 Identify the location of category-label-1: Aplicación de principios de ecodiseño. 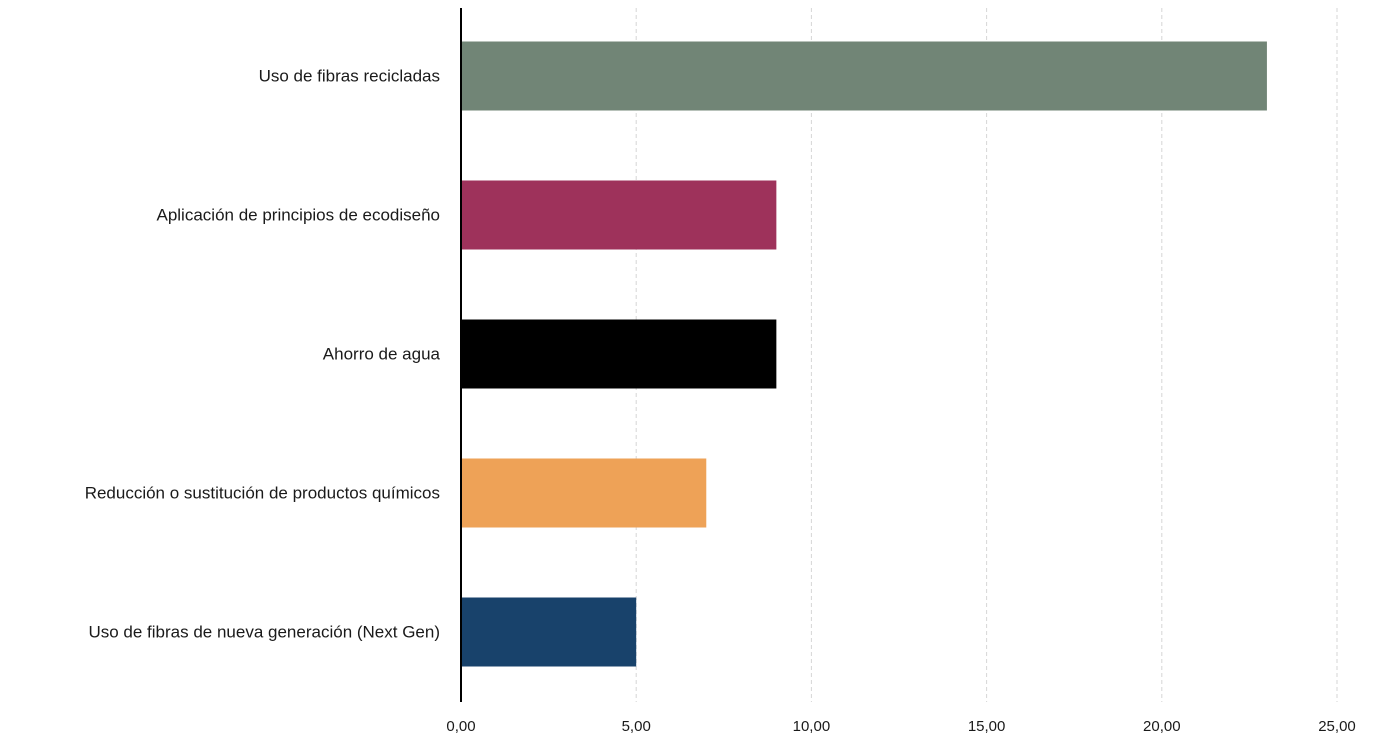
(298, 215).